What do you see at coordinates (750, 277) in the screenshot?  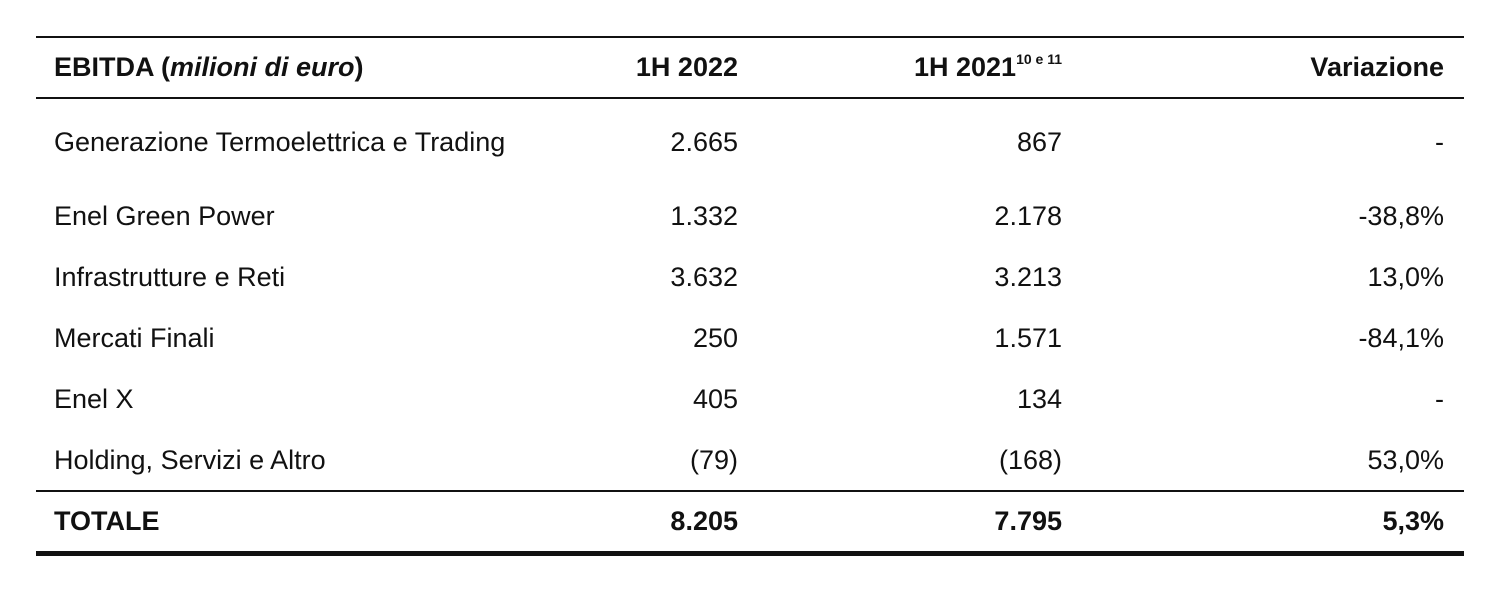 I see `table-row: Infrastrutture e Reti 3.632 3.213 13,0%` at bounding box center [750, 277].